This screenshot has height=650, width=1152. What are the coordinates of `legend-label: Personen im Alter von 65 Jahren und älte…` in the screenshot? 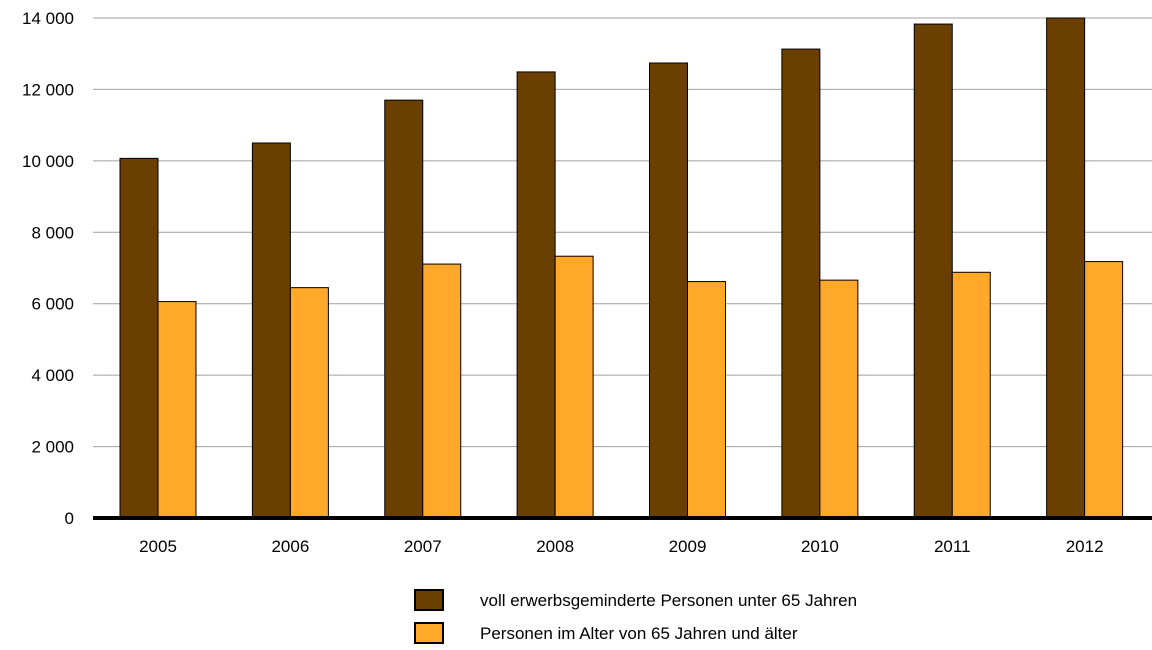 It's located at (639, 633).